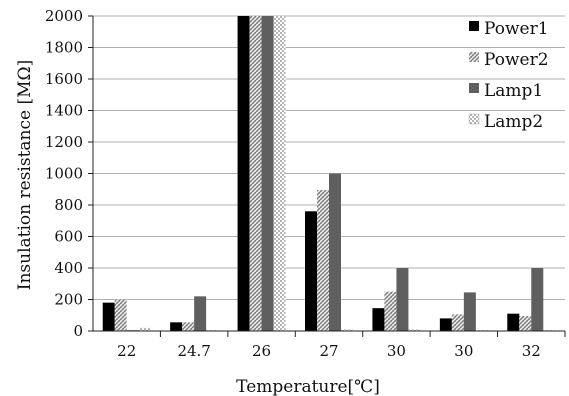  Describe the element at coordinates (64, 16) in the screenshot. I see `y-tick-label: 2000` at that location.